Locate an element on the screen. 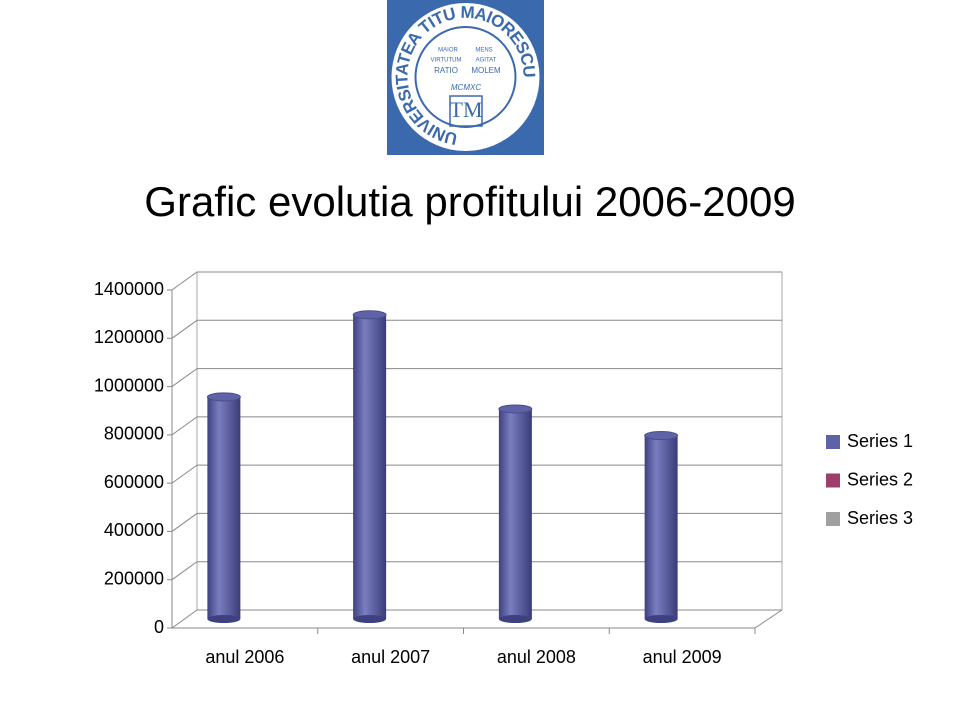  floor is located at coordinates (477, 619).